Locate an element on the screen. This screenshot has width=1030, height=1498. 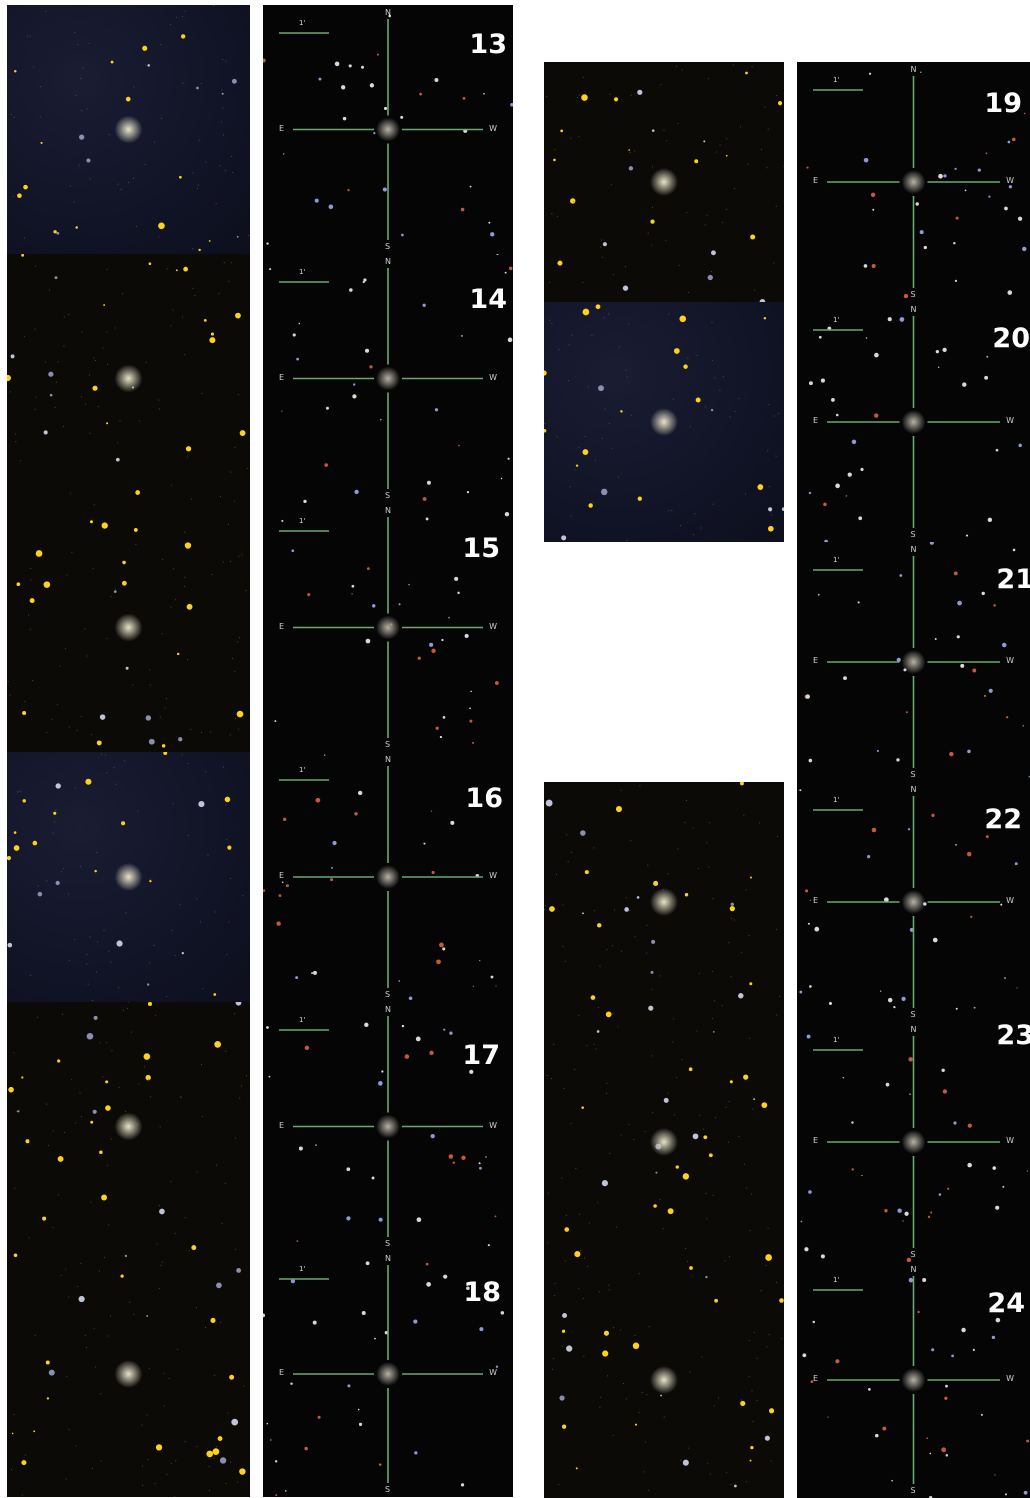
compass-south: S is located at coordinates (913, 774).